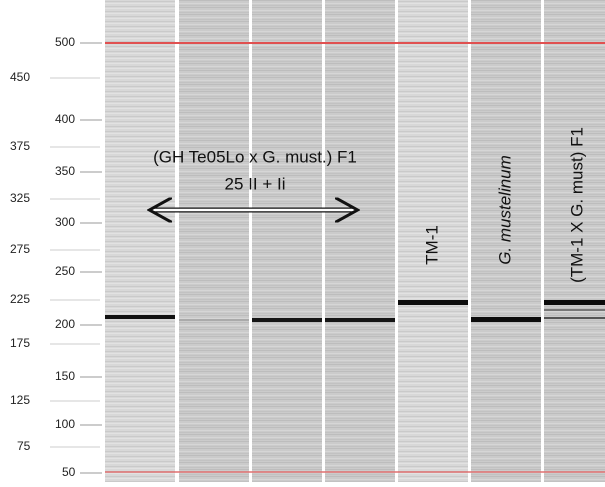 The height and width of the screenshot is (487, 605). Describe the element at coordinates (65, 257) in the screenshot. I see `inner-labels: 500 400 350 300 250 200 150 100 50` at that location.